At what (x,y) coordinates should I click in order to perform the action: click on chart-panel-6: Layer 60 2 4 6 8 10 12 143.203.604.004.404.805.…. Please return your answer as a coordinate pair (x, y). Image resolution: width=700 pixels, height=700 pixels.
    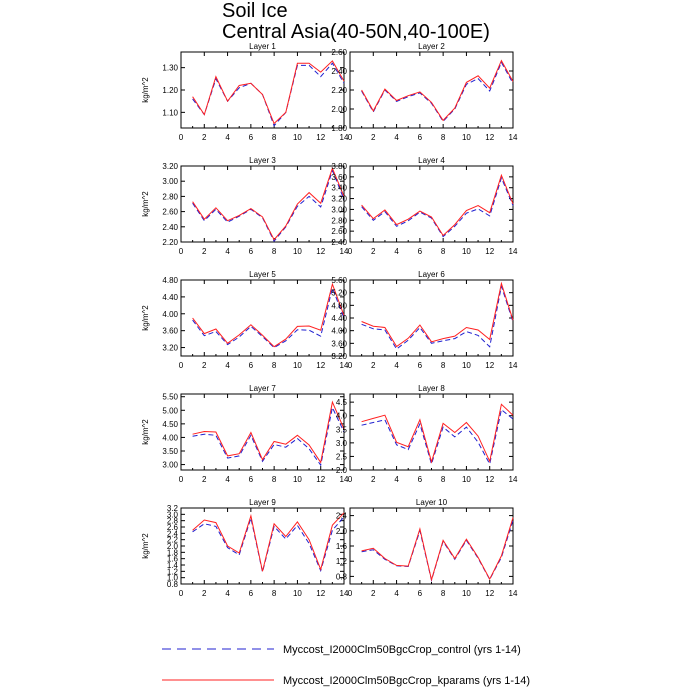
    Looking at the image, I should click on (424, 320).